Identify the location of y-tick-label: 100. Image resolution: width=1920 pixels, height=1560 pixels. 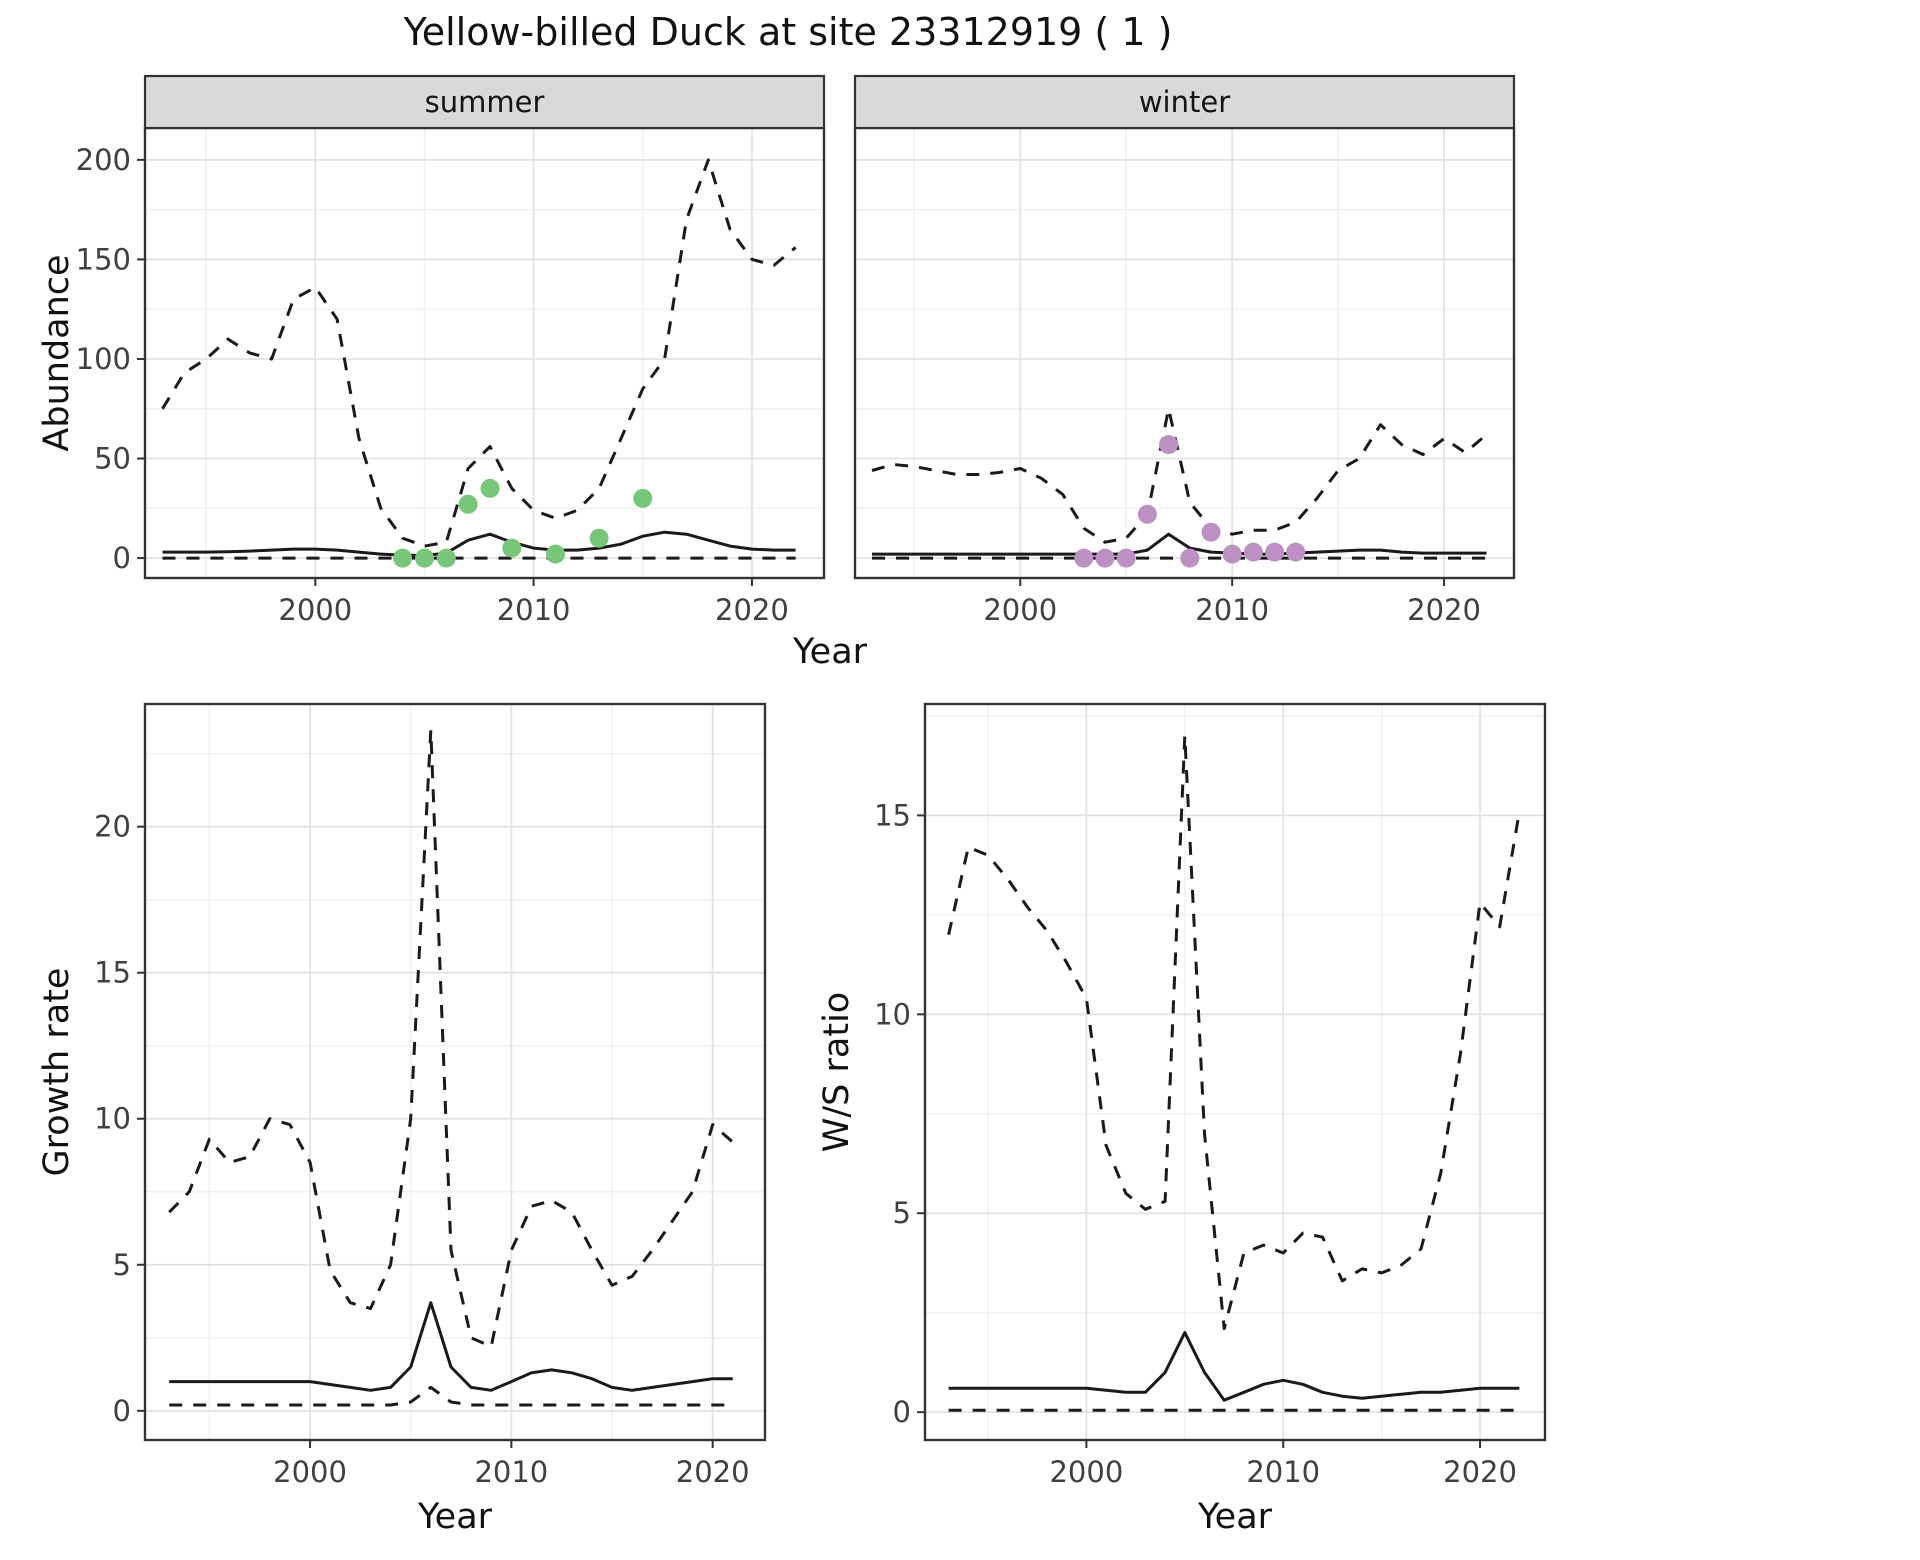
(103, 359).